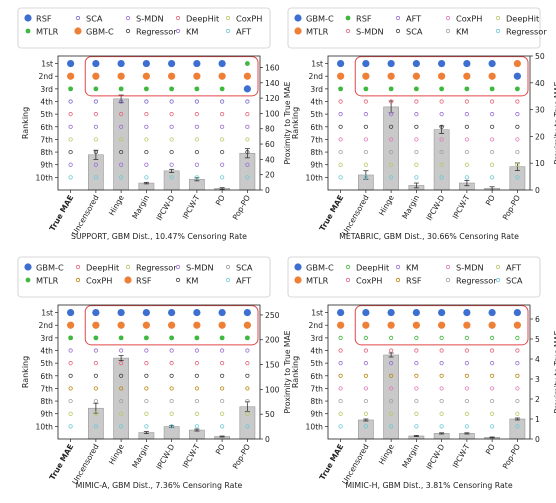  I want to click on legend-item: RSF, so click(358, 19).